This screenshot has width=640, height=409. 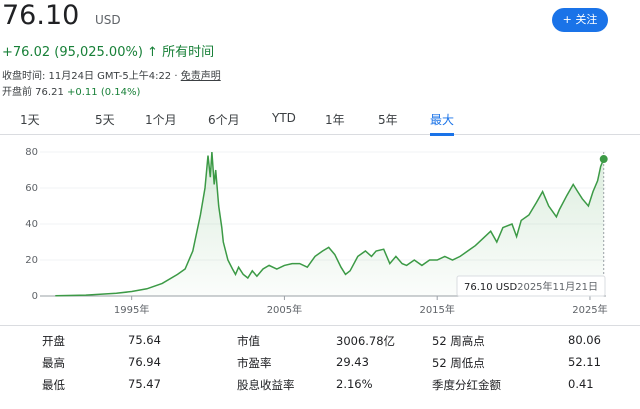 What do you see at coordinates (31, 224) in the screenshot?
I see `y-tick-label: 40` at bounding box center [31, 224].